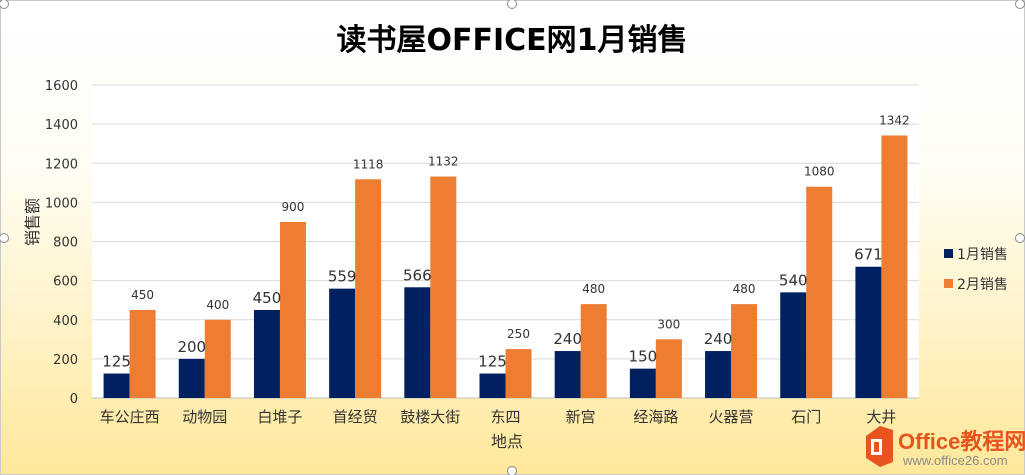 The height and width of the screenshot is (475, 1025). I want to click on legend: 1月销售 2月销售, so click(976, 270).